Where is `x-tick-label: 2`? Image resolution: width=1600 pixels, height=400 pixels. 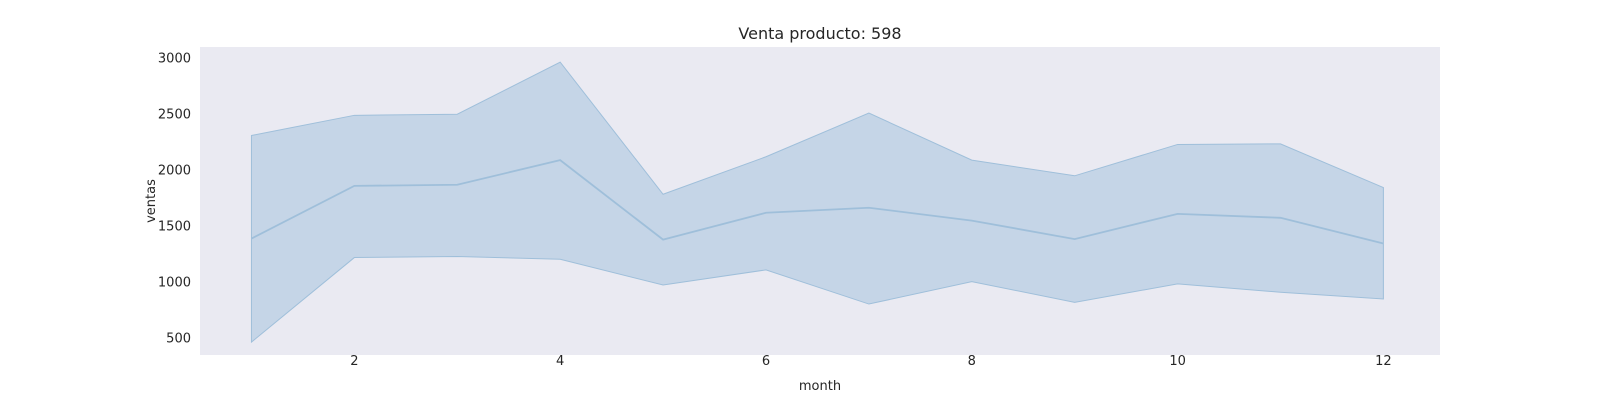
x-tick-label: 2 is located at coordinates (354, 361).